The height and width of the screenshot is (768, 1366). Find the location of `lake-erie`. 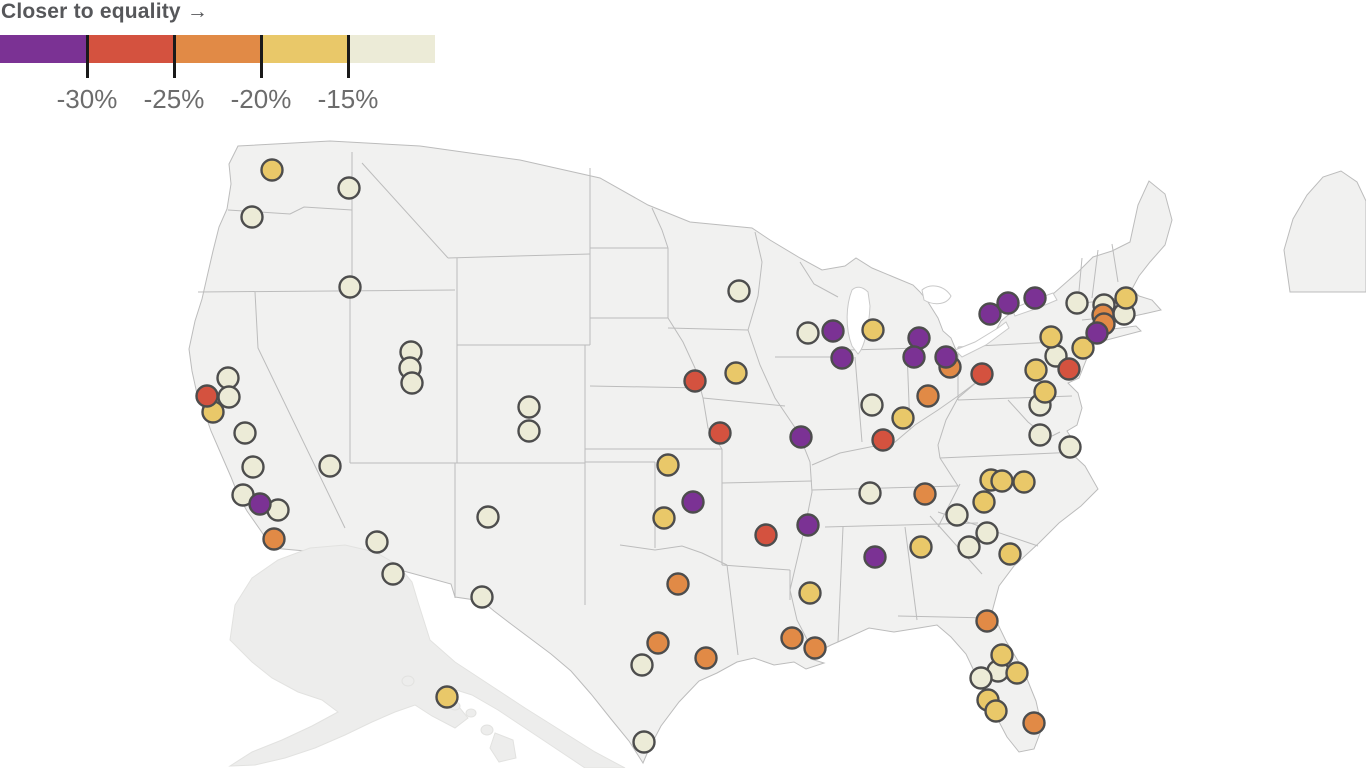

lake-erie is located at coordinates (982, 339).